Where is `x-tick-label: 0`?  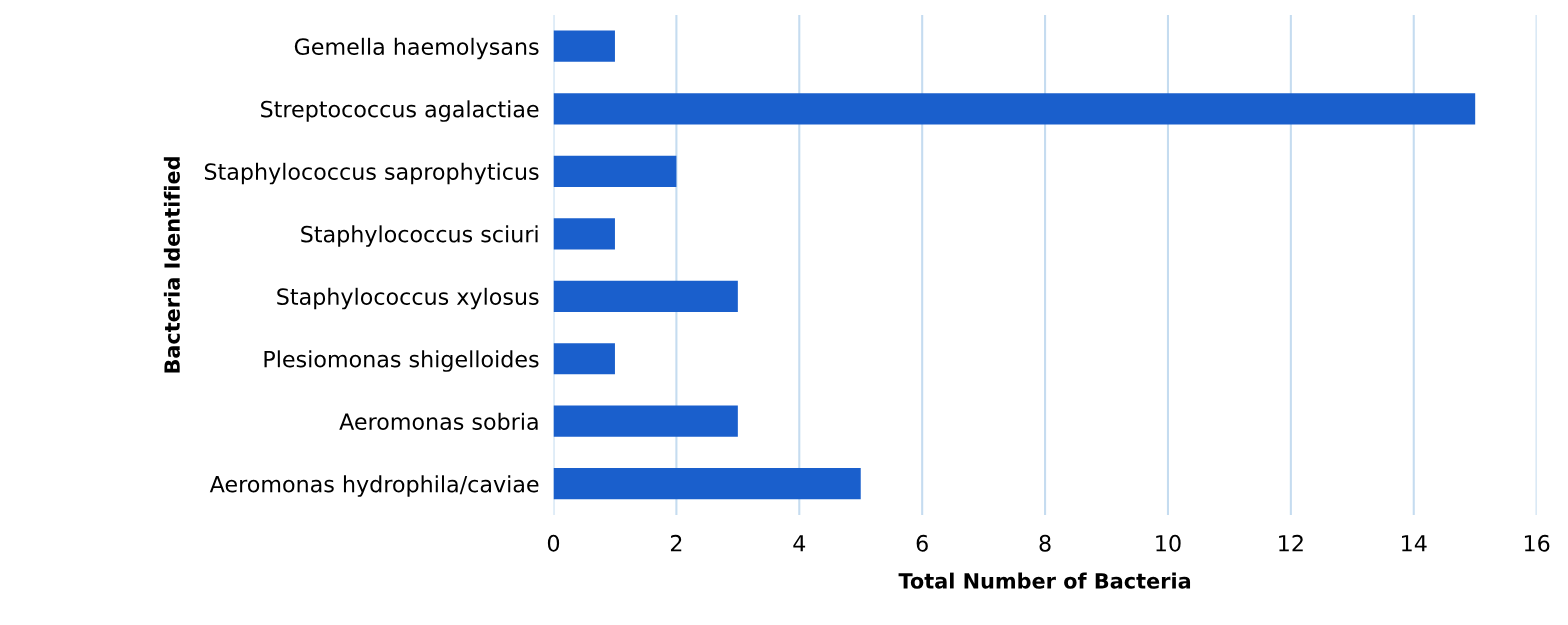 x-tick-label: 0 is located at coordinates (553, 543).